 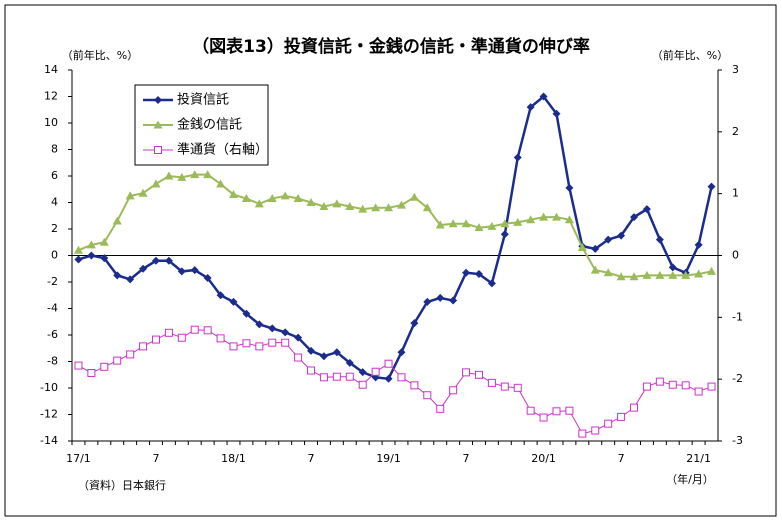 What do you see at coordinates (222, 150) in the screenshot?
I see `legend-label: 準通貨（右軸）` at bounding box center [222, 150].